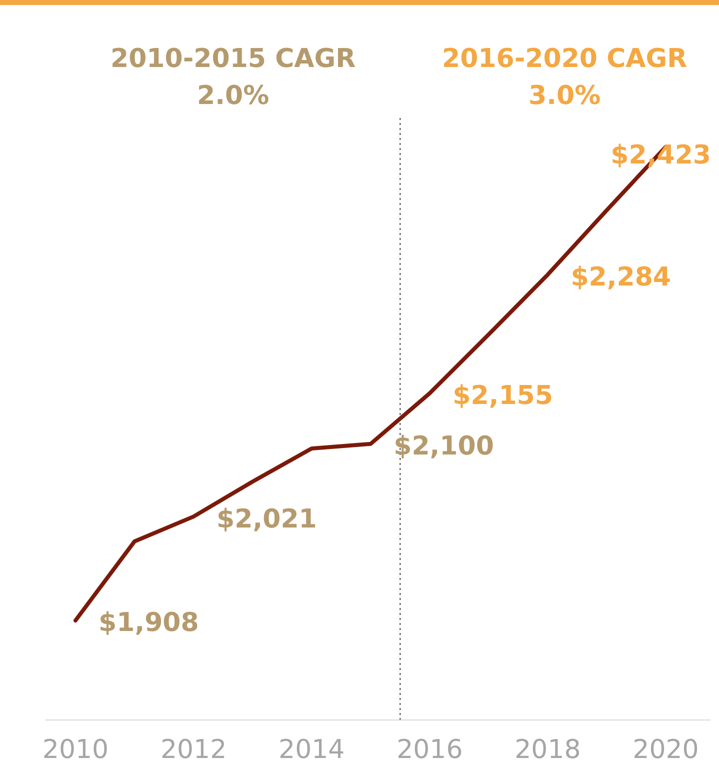 Image resolution: width=719 pixels, height=783 pixels. I want to click on data-label: $2,155, so click(502, 396).